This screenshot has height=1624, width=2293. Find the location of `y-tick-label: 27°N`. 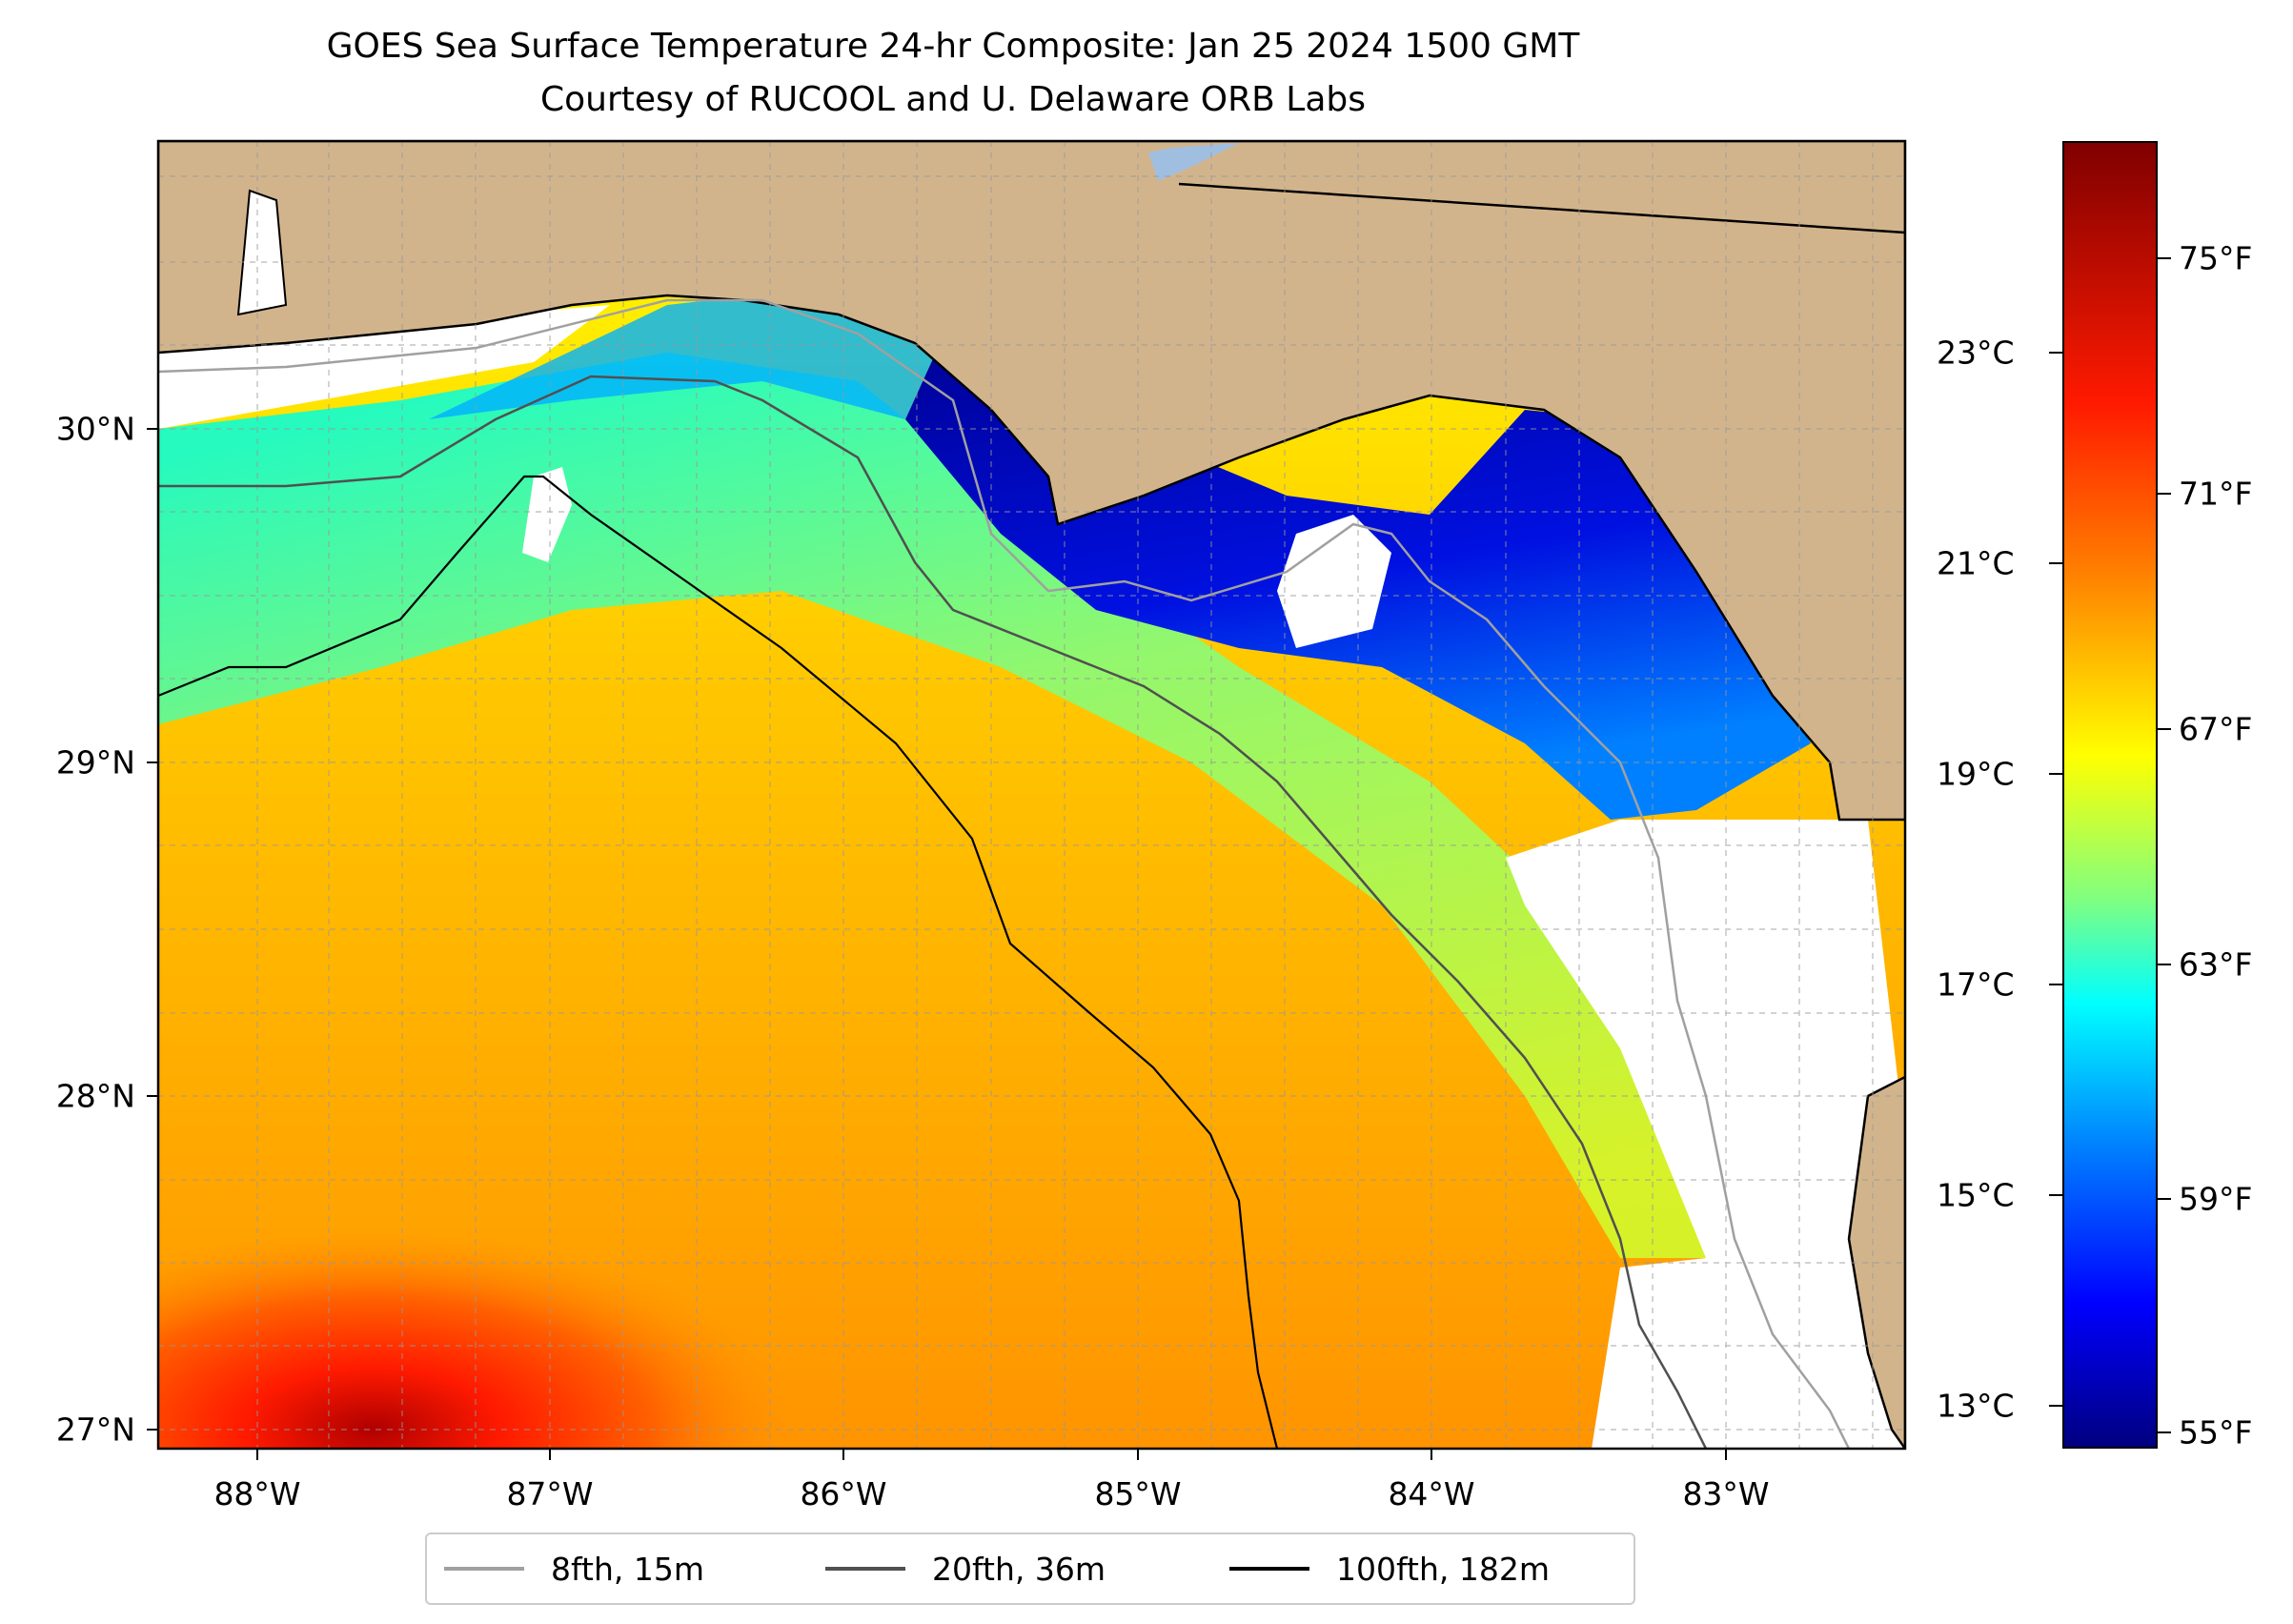

y-tick-label: 27°N is located at coordinates (95, 1430).